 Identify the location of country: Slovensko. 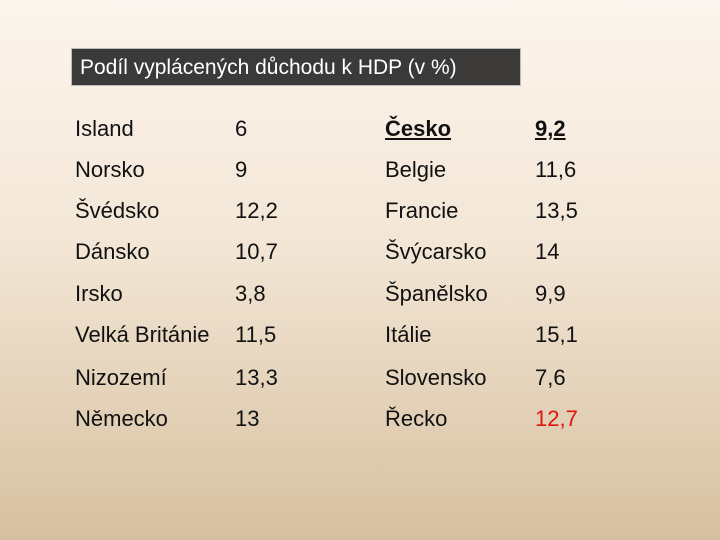
(436, 377).